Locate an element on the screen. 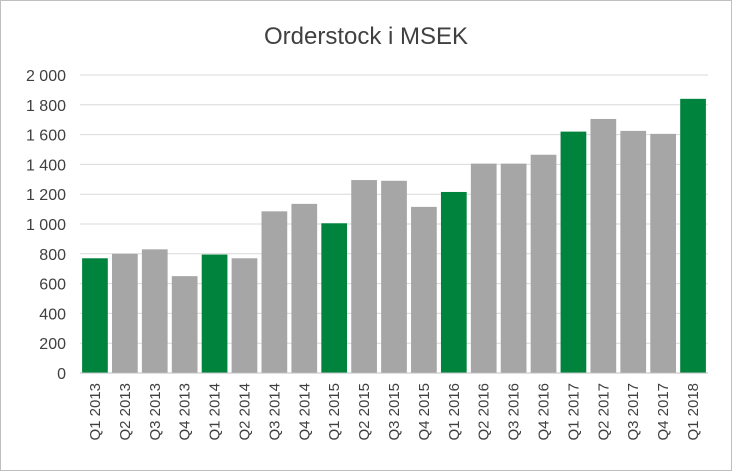  x-tick-label: Q1 2014 is located at coordinates (215, 412).